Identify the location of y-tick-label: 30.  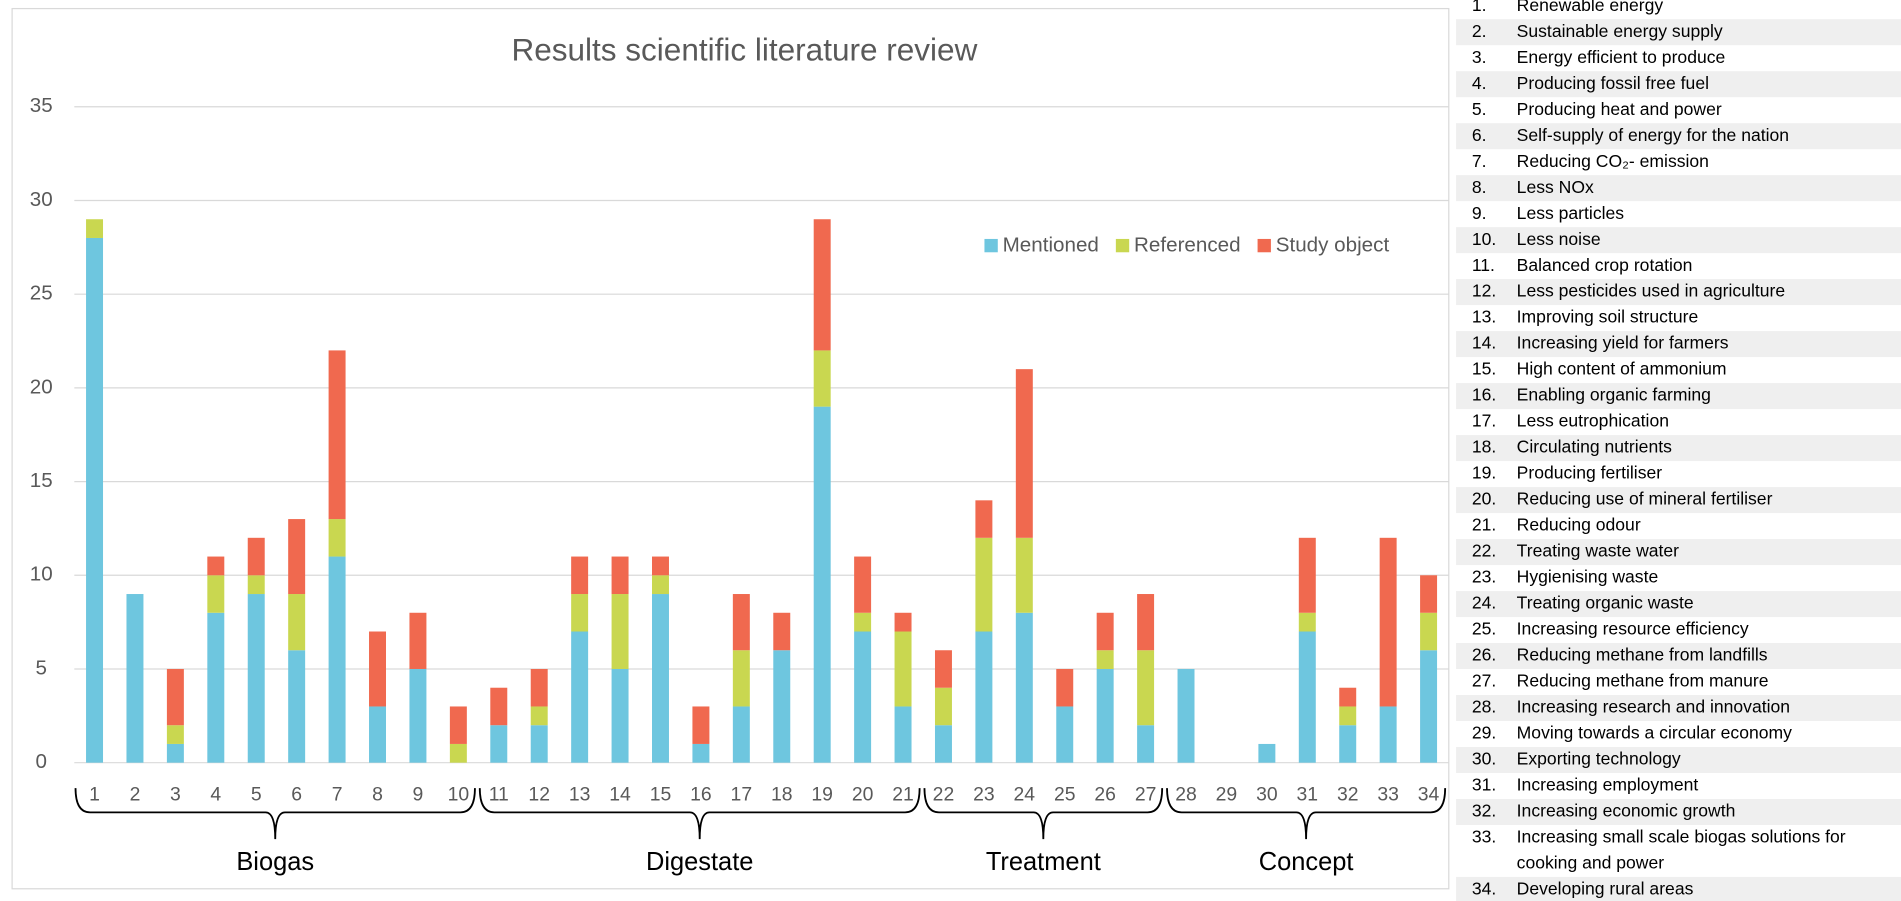
(41, 199).